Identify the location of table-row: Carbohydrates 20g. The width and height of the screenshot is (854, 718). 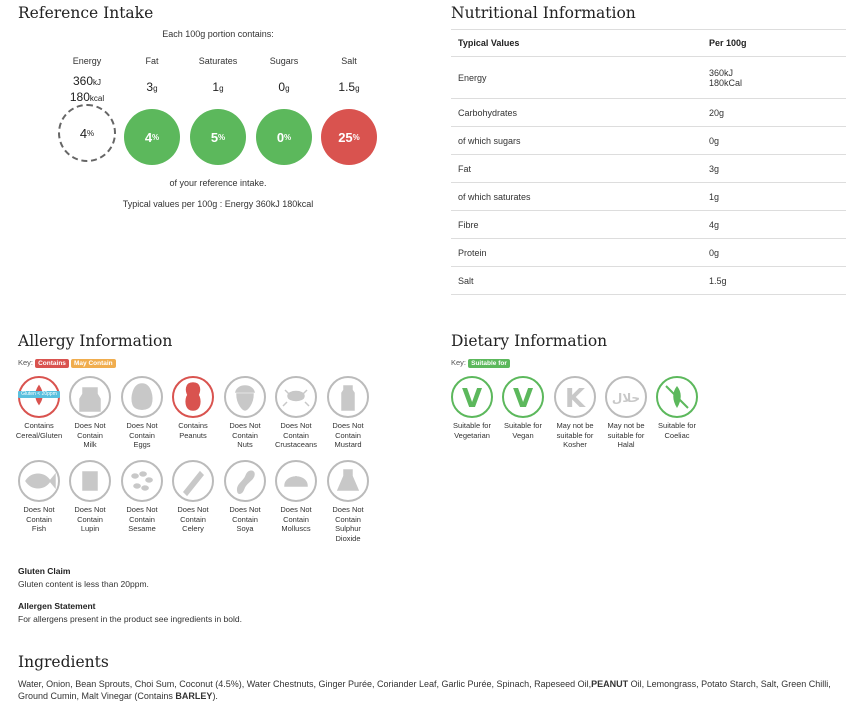
(648, 112).